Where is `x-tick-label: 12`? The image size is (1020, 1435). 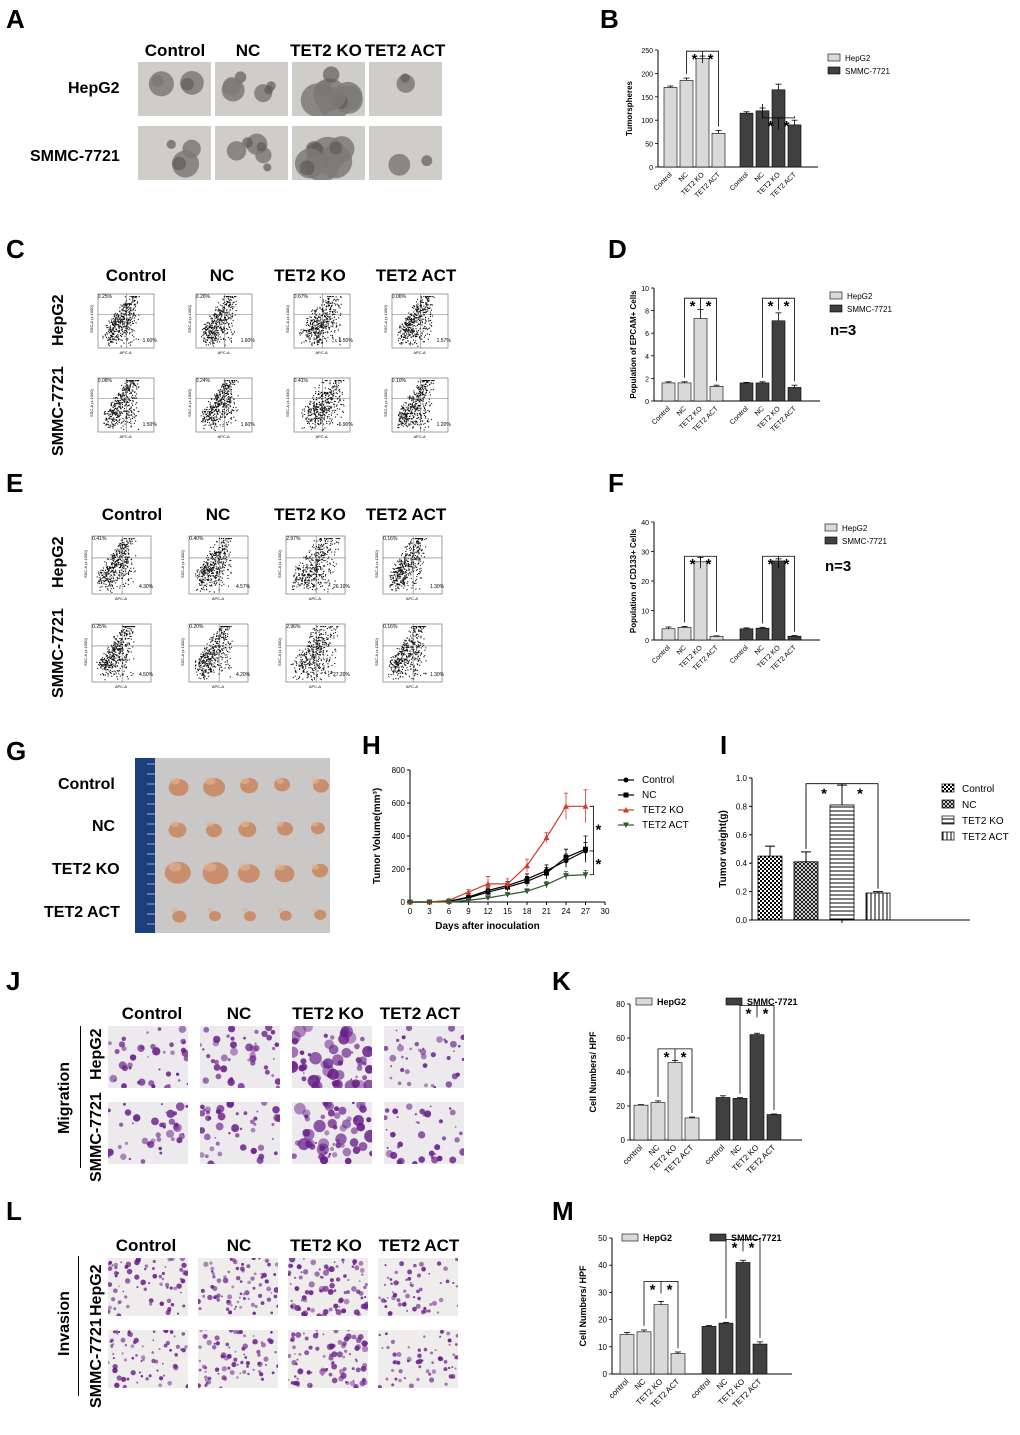 x-tick-label: 12 is located at coordinates (488, 911).